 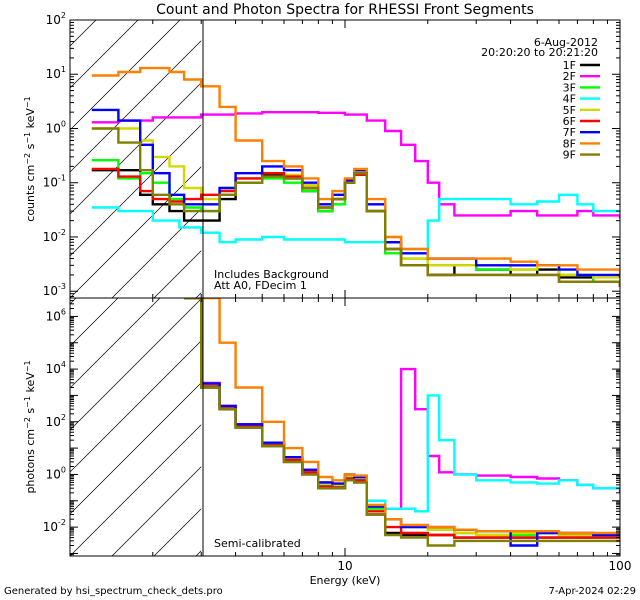 I want to click on legend-label-2F: 2F, so click(x=569, y=76).